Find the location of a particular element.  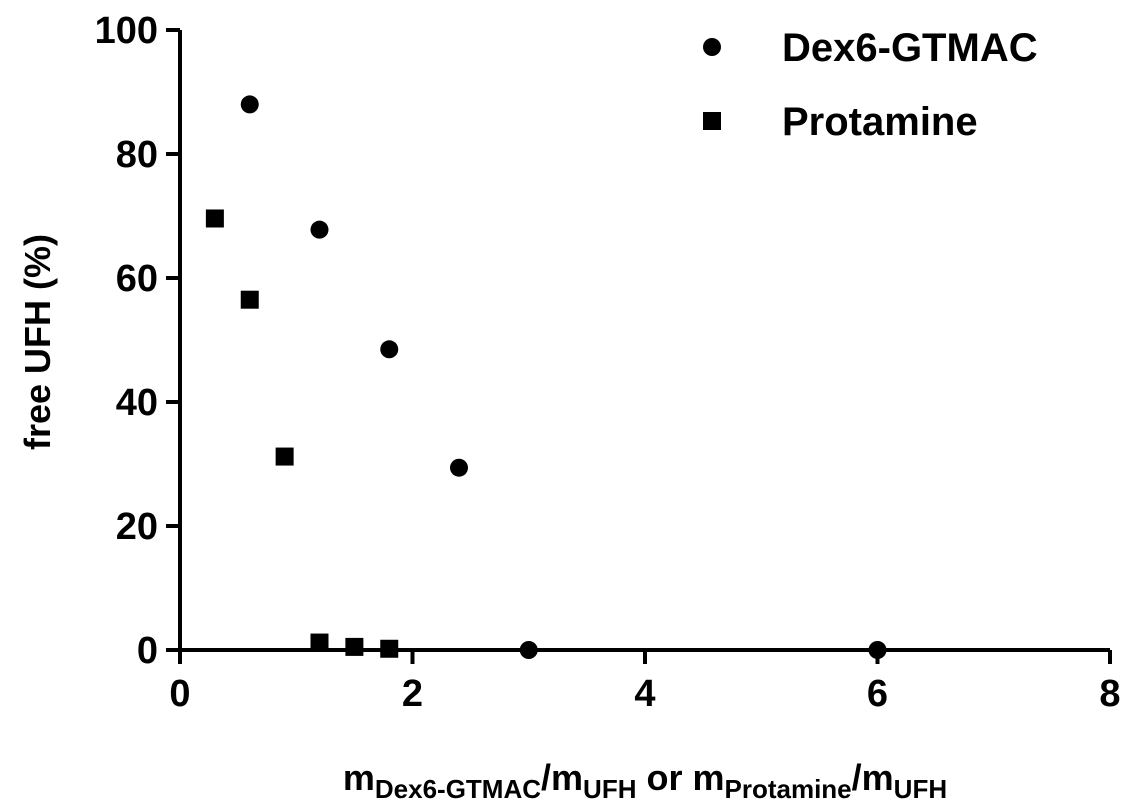

legend-label: Protamine is located at coordinates (880, 122).